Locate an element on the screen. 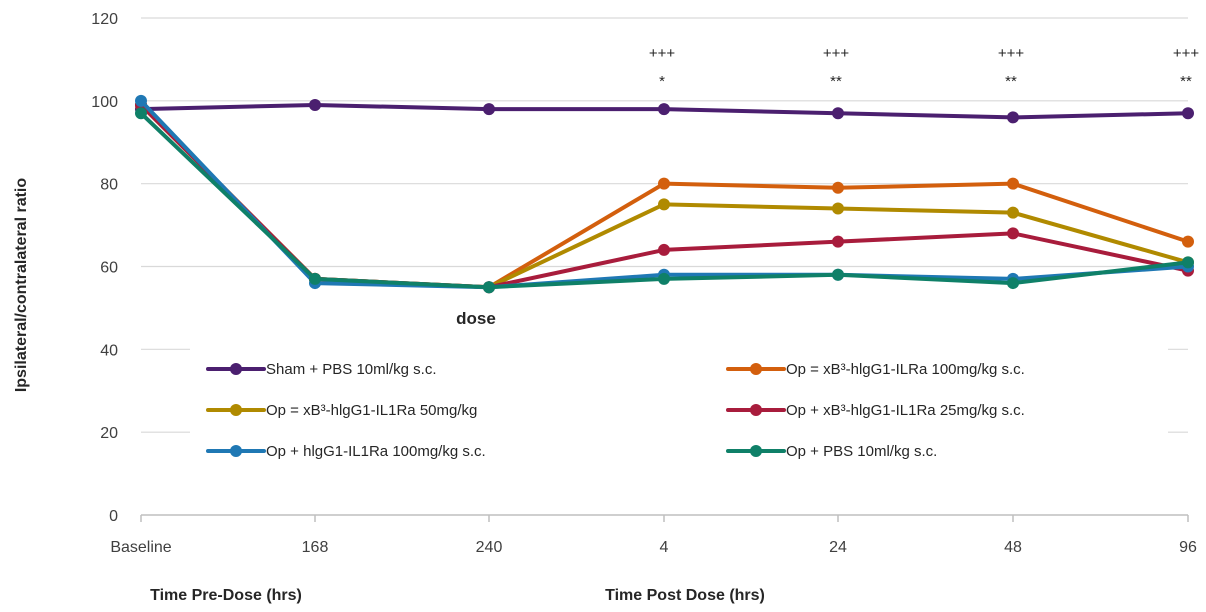 This screenshot has height=612, width=1206. legend-item: Op = xB³-hlgG1-IL1Ra 50mg/kg is located at coordinates (341, 410).